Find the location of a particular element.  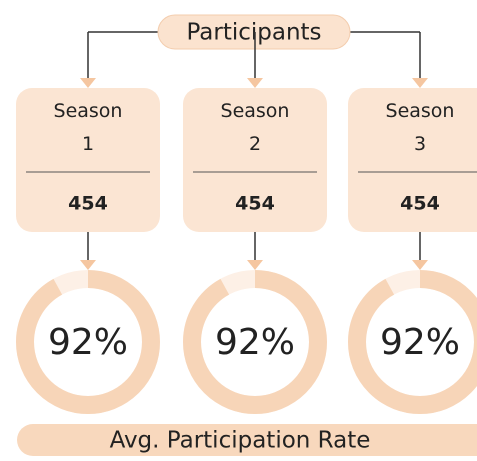

season-label: Season 1 is located at coordinates (88, 127).